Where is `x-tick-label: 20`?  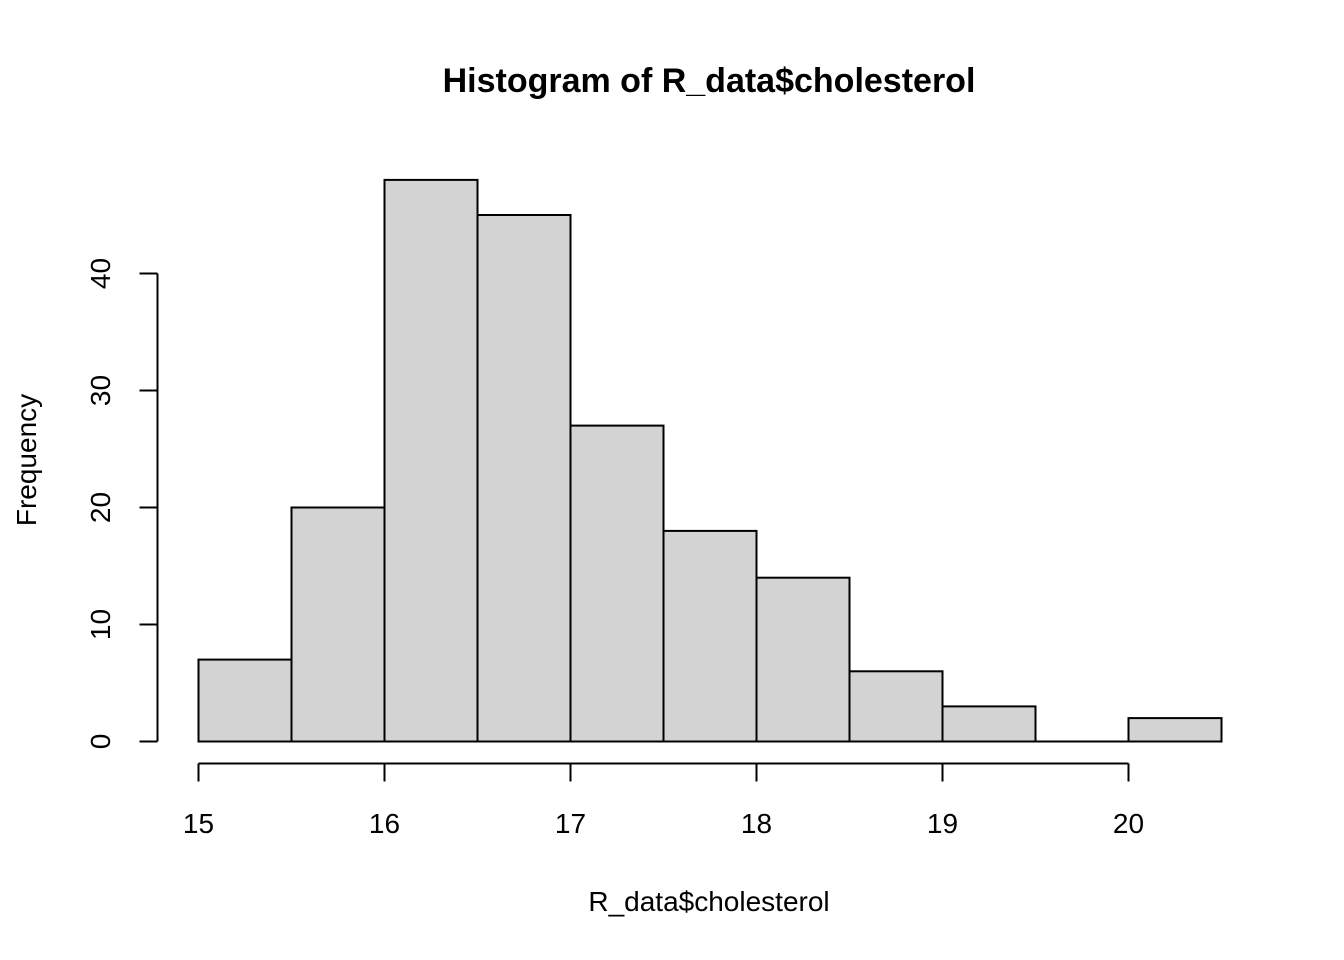
x-tick-label: 20 is located at coordinates (1128, 823).